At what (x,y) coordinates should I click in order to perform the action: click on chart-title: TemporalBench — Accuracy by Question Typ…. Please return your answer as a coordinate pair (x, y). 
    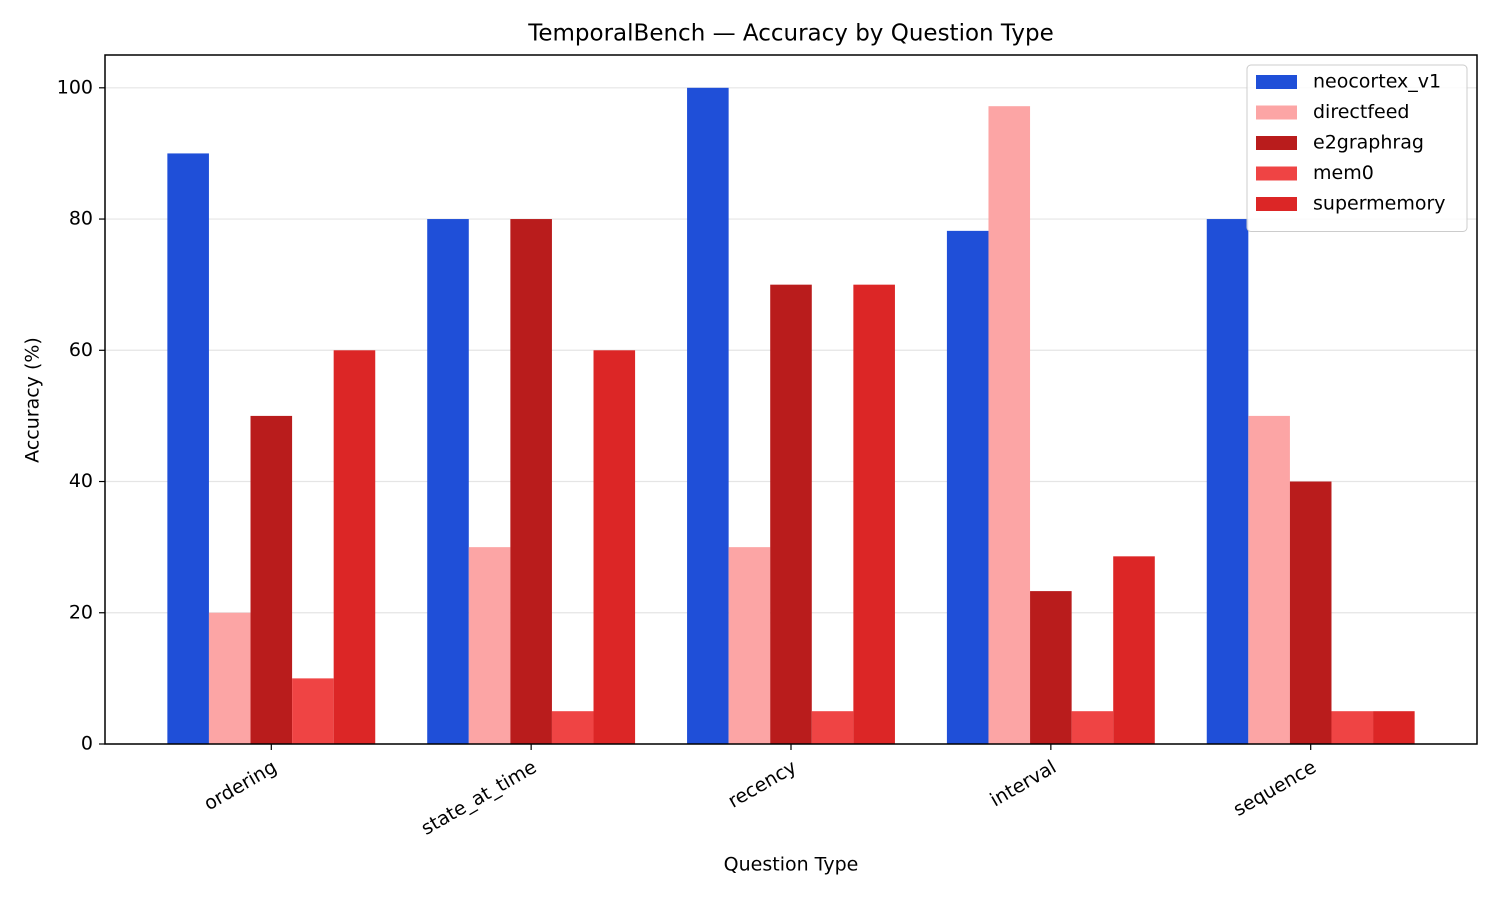
    Looking at the image, I should click on (790, 34).